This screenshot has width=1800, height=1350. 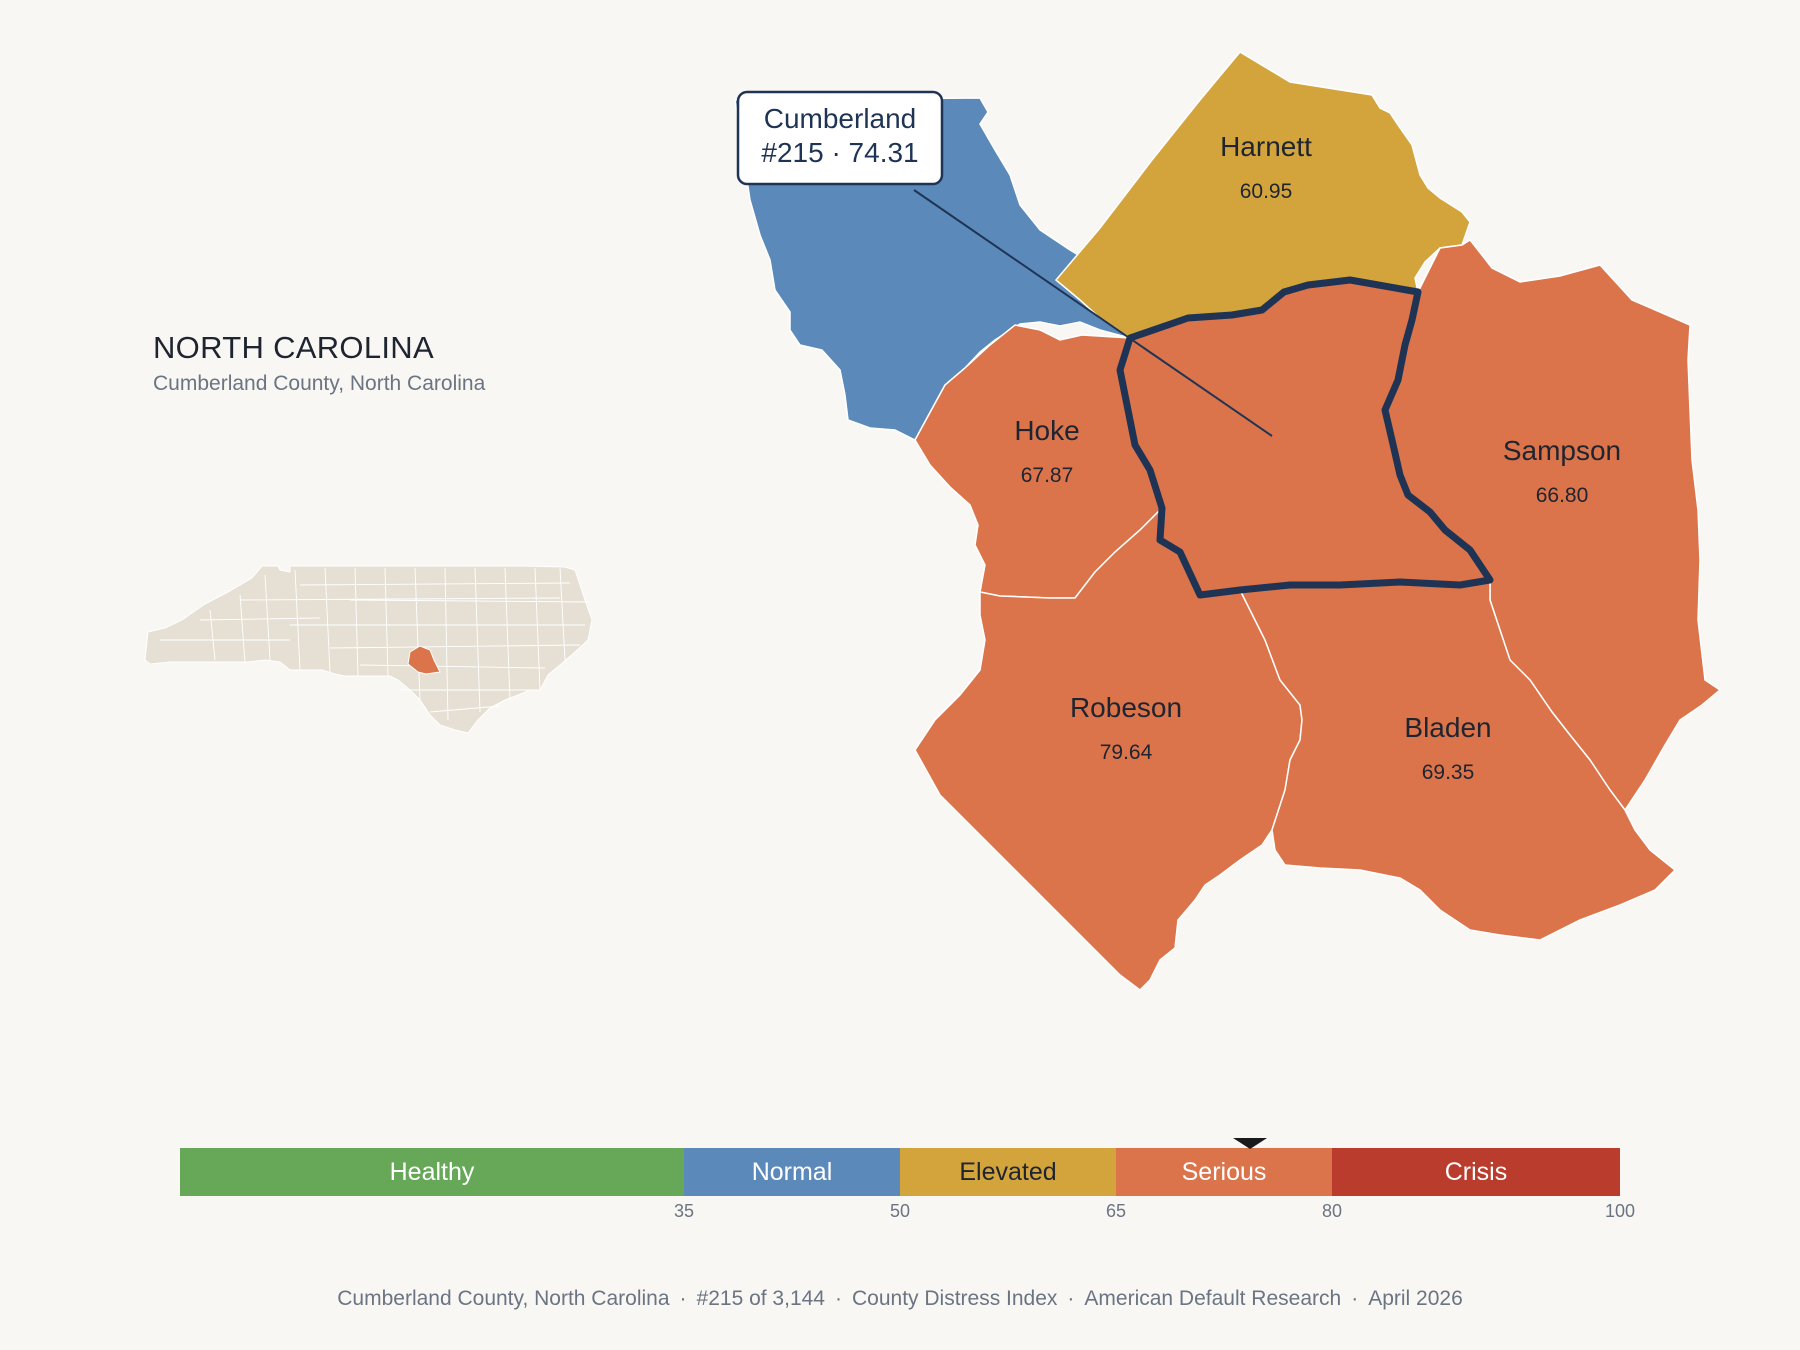 I want to click on legend-label-normal: Normal, so click(x=792, y=1172).